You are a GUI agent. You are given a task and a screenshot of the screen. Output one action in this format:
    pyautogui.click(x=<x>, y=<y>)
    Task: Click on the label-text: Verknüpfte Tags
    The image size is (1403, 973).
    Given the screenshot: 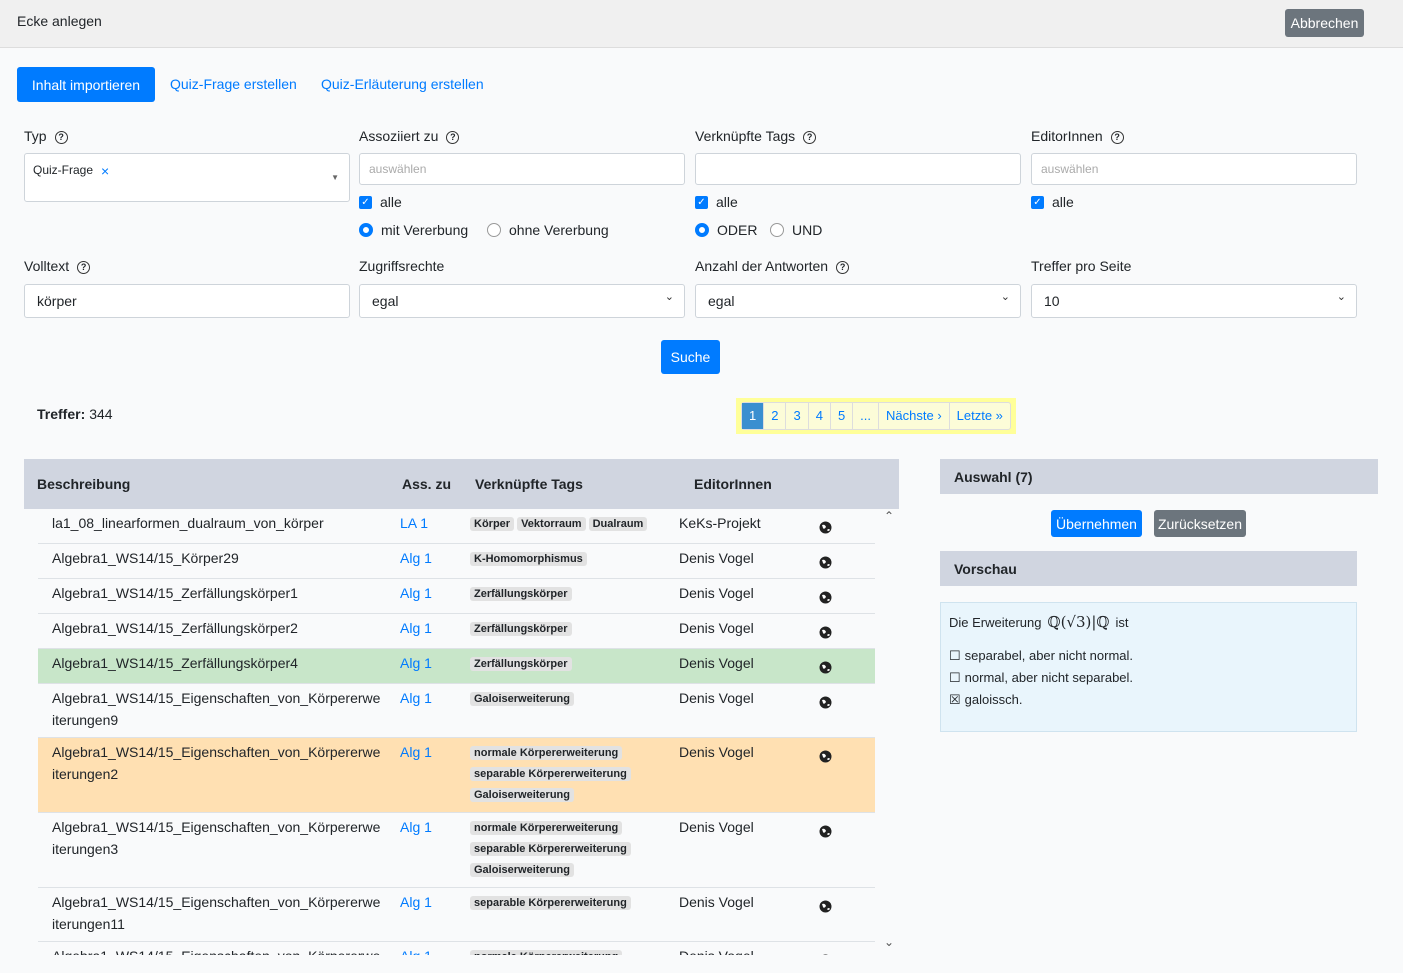 What is the action you would take?
    pyautogui.click(x=745, y=136)
    